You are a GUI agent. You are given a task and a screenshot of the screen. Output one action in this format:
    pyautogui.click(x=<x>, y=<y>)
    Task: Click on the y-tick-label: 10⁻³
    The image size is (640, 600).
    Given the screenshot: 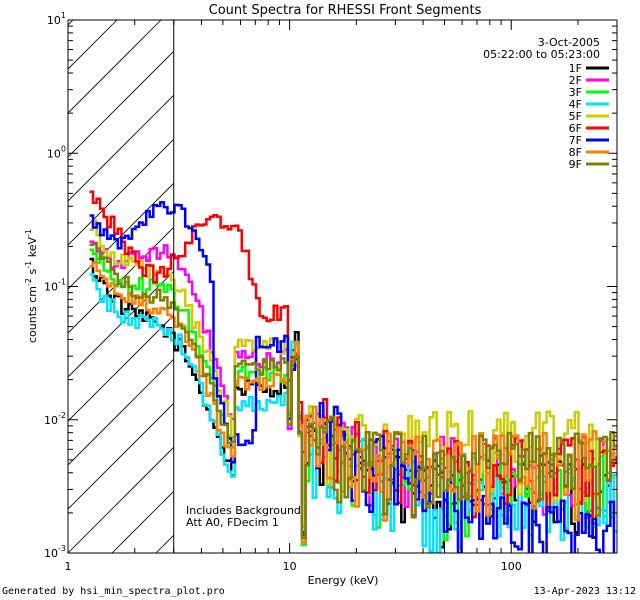 What is the action you would take?
    pyautogui.click(x=55, y=552)
    